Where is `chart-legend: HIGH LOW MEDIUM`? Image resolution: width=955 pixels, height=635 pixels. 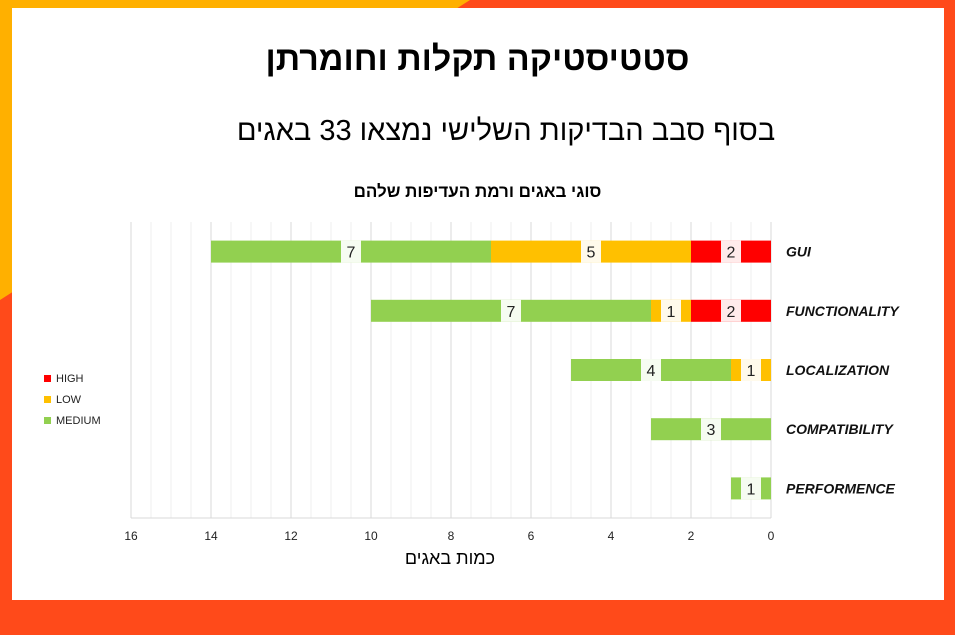 chart-legend: HIGH LOW MEDIUM is located at coordinates (72, 399).